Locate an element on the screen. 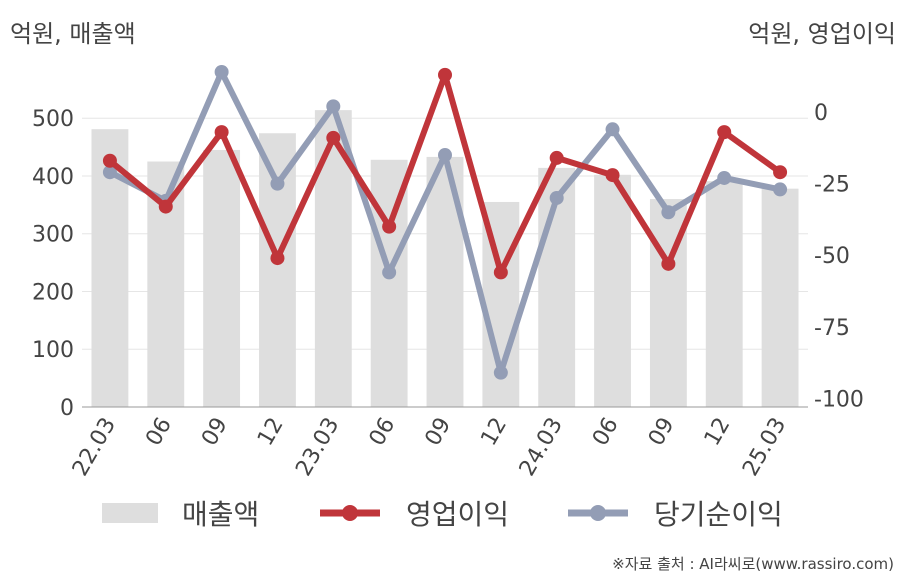 The height and width of the screenshot is (580, 908). y-right-tick-label: -25 is located at coordinates (832, 185).